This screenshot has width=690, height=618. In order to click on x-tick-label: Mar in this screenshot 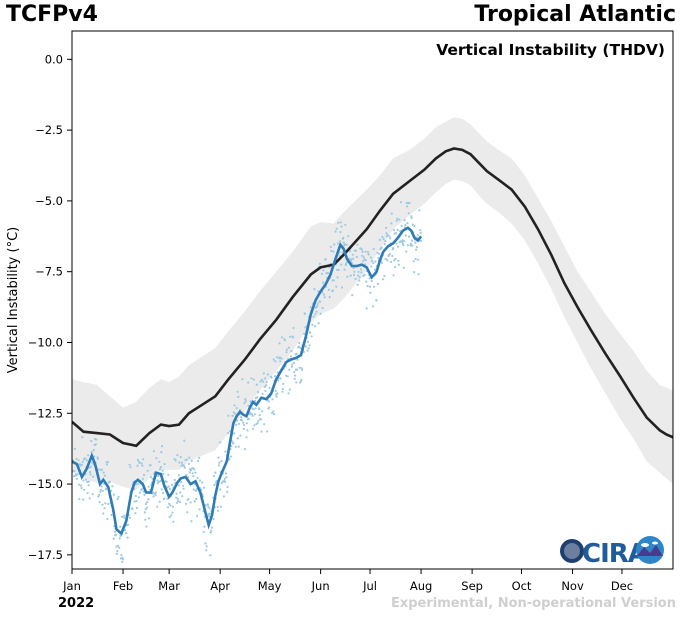, I will do `click(169, 586)`.